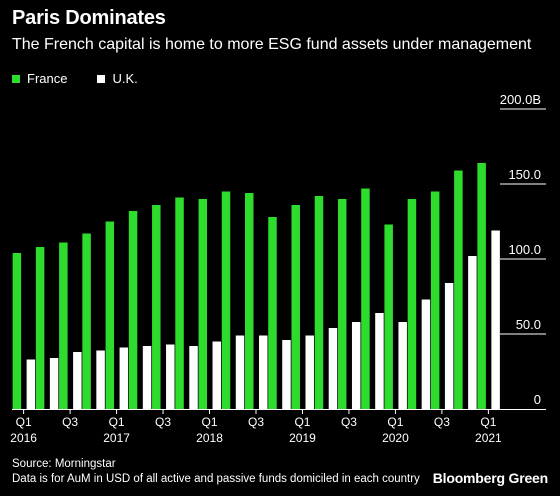 Image resolution: width=560 pixels, height=496 pixels. I want to click on y-tick-label: 0, so click(537, 399).